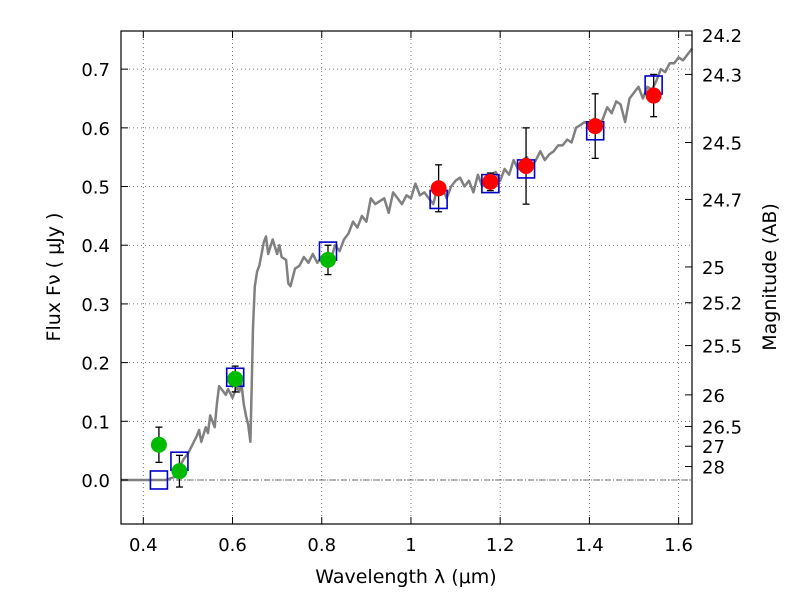 The width and height of the screenshot is (800, 600). I want to click on x-tick-label: 1.4, so click(589, 545).